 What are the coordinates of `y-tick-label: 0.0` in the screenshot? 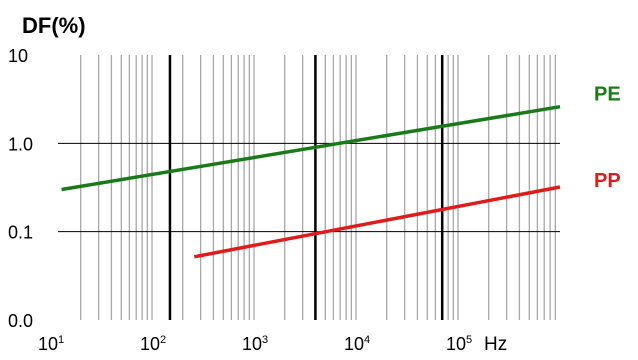 It's located at (20, 321).